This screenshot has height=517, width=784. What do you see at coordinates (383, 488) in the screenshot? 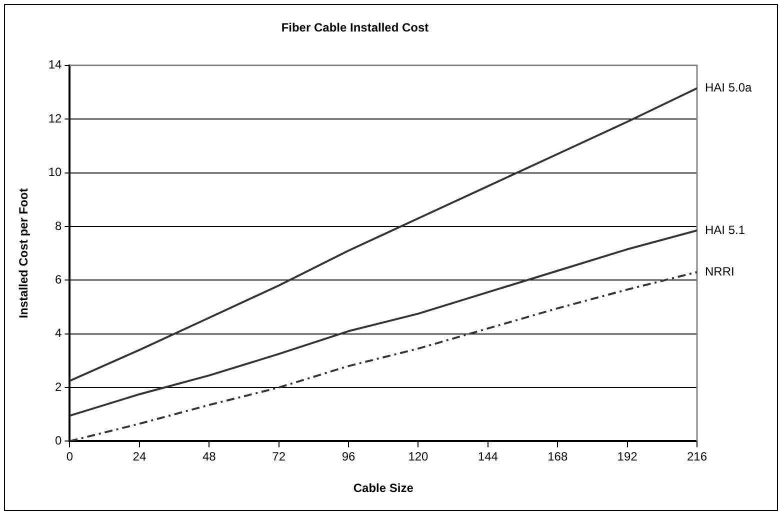
I see `x-axis-title: Cable Size` at bounding box center [383, 488].